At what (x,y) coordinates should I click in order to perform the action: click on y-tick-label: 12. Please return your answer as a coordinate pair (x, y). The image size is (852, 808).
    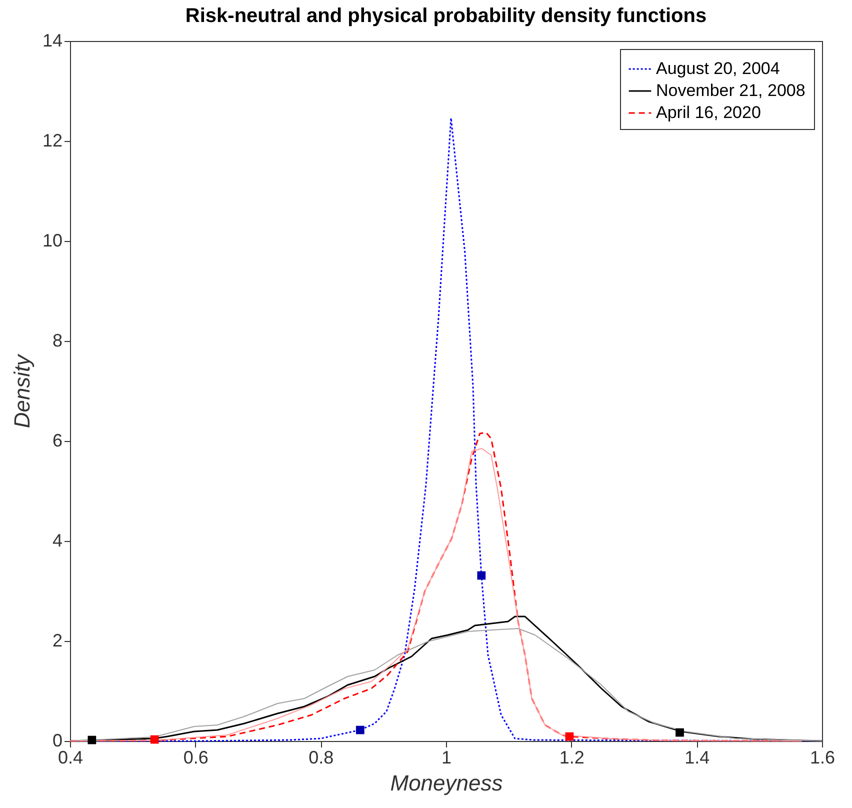
    Looking at the image, I should click on (52, 140).